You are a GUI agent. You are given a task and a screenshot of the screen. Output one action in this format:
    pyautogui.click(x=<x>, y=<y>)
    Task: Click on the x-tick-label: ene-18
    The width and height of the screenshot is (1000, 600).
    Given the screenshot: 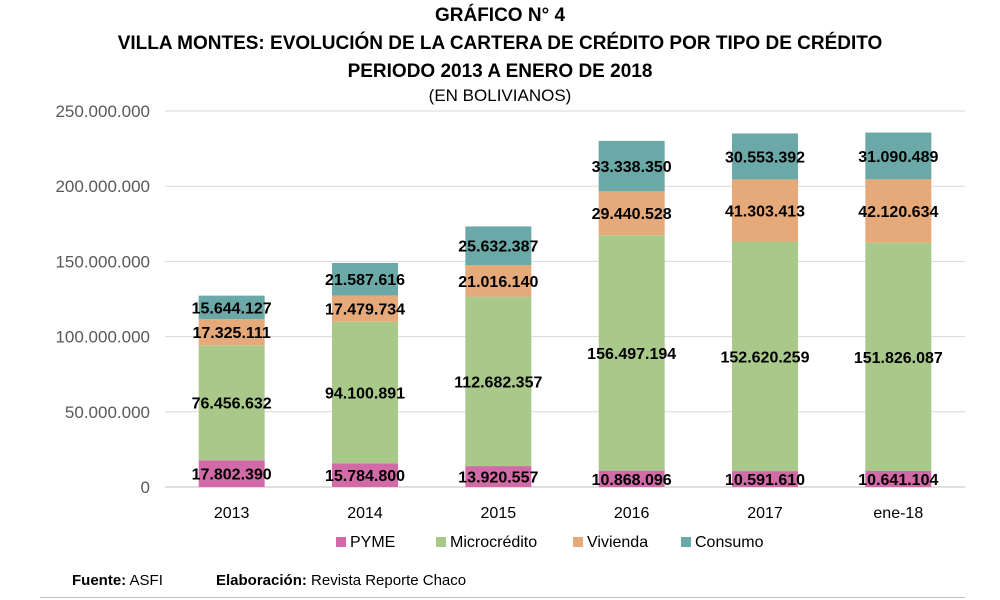 What is the action you would take?
    pyautogui.click(x=898, y=513)
    